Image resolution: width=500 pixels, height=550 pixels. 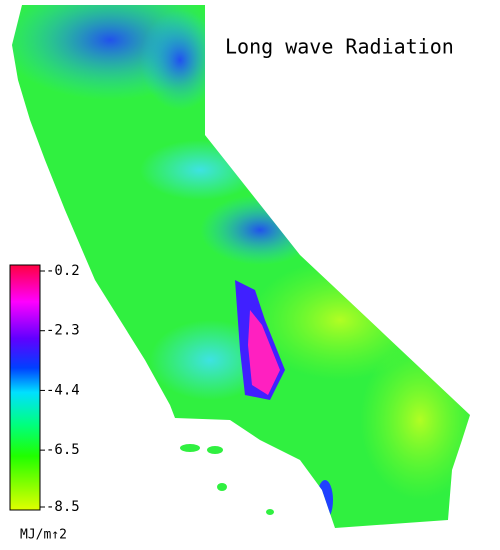 I want to click on tick-label: -4.4, so click(x=63, y=390).